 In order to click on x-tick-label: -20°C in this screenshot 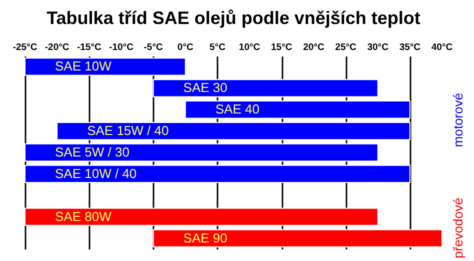, I will do `click(57, 47)`.